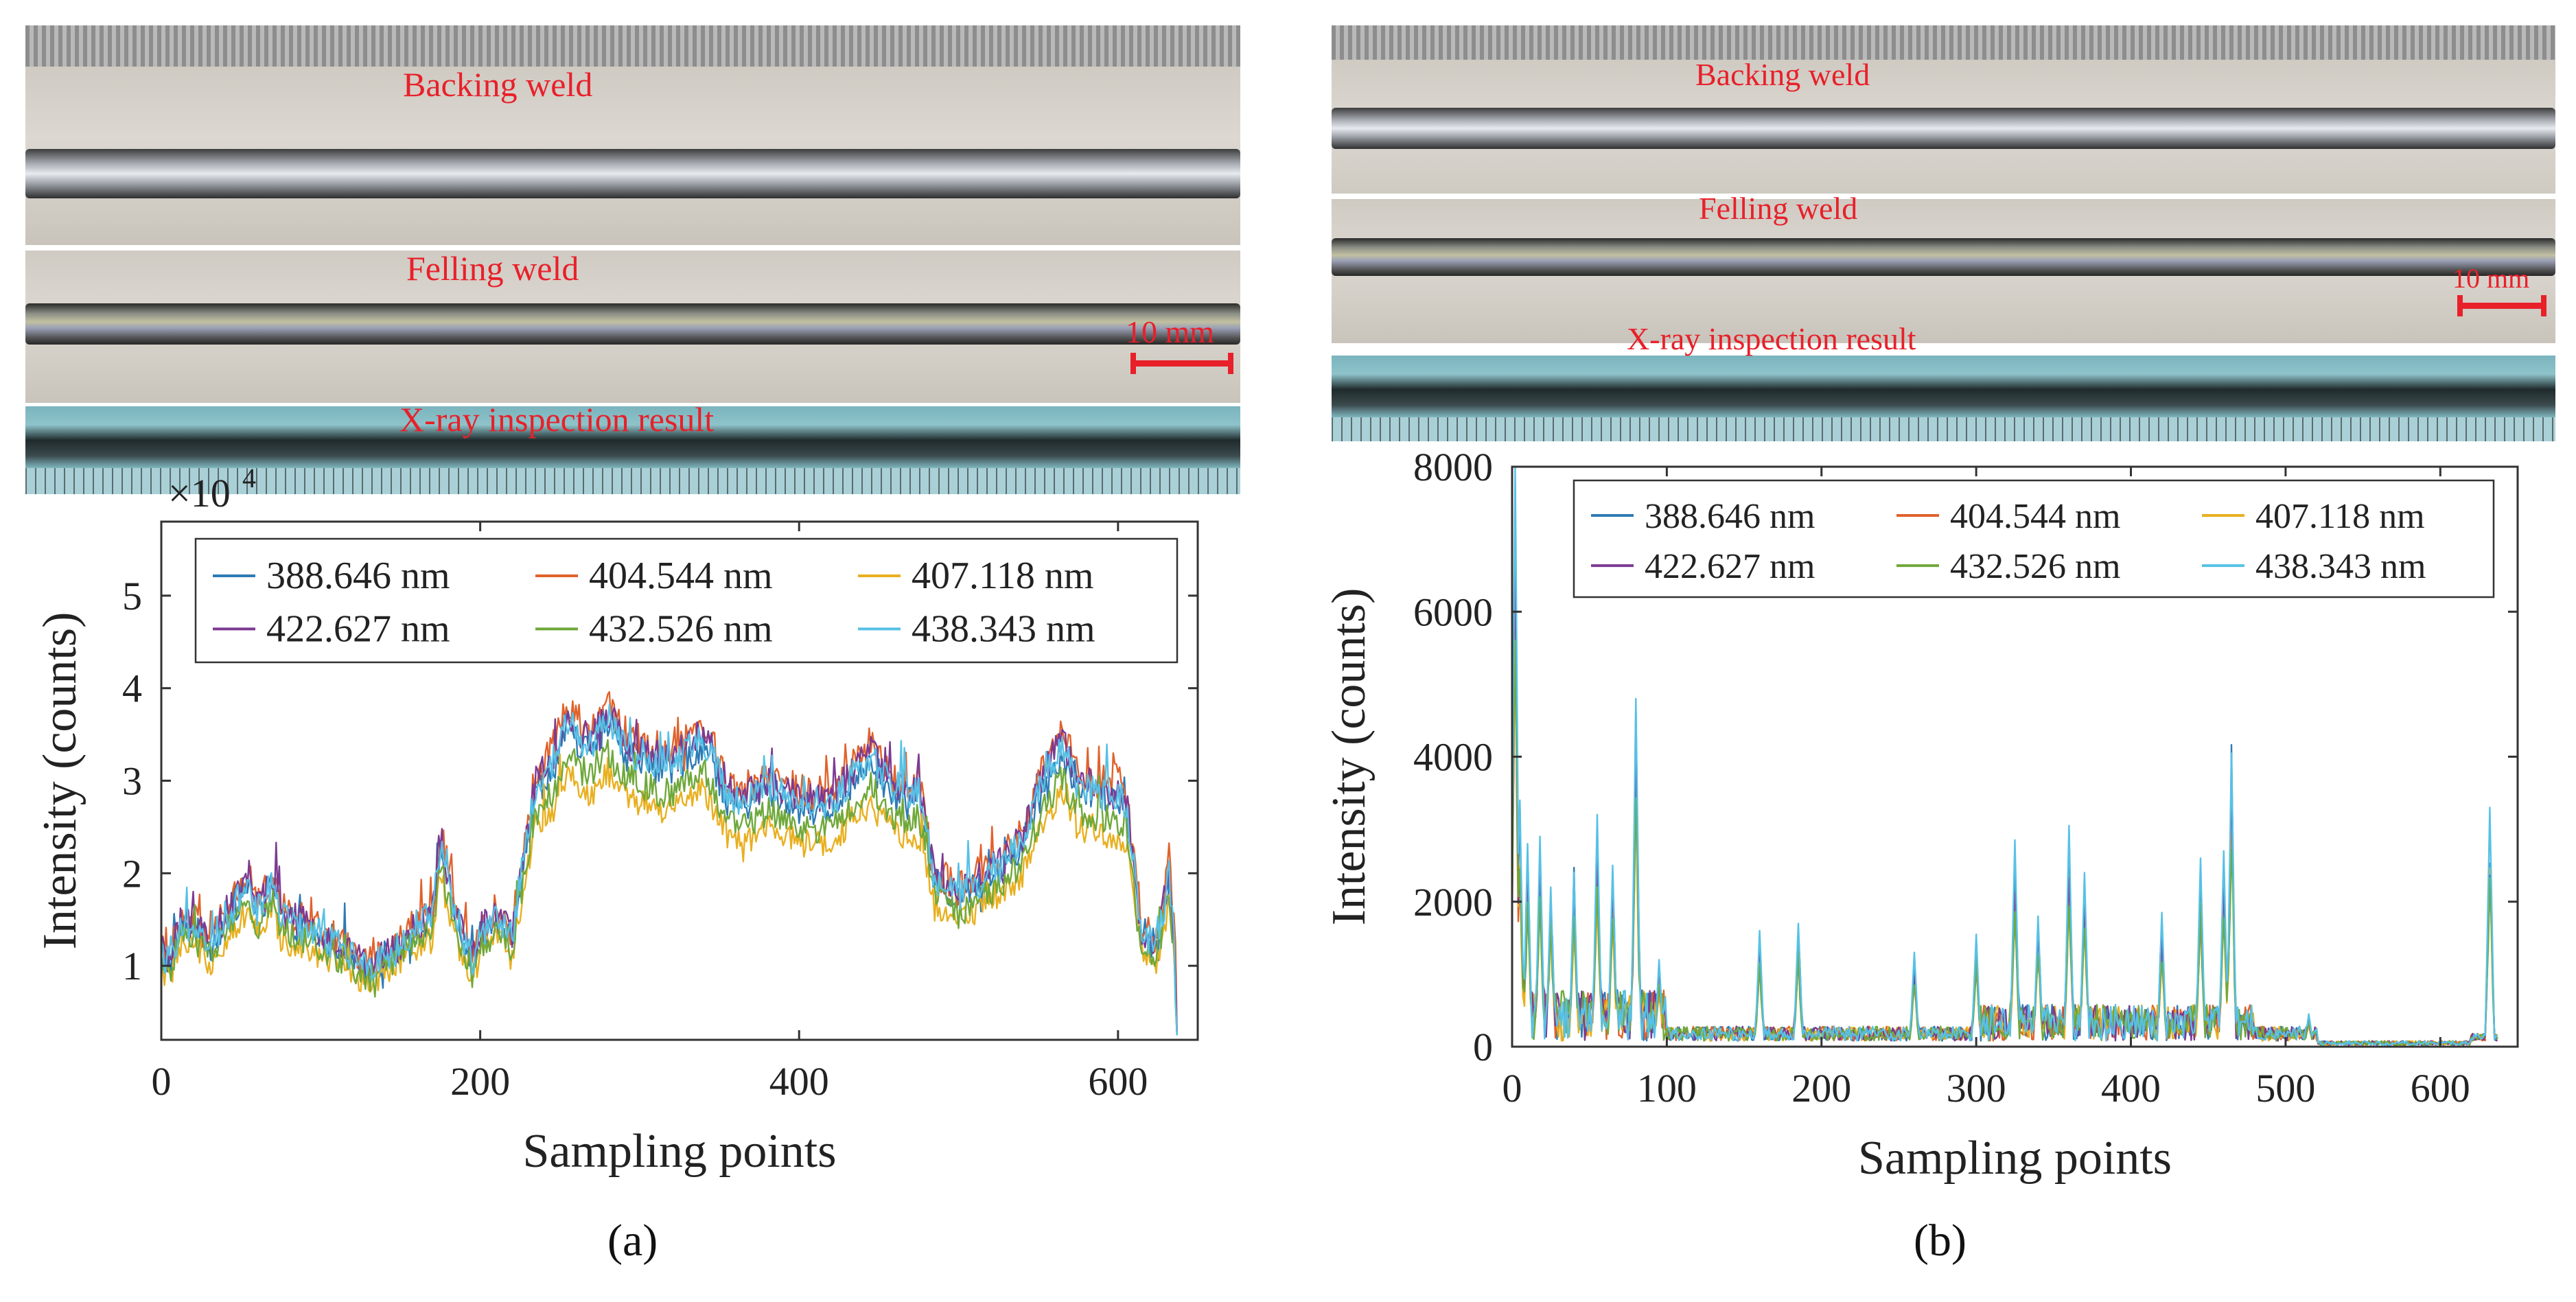 Image resolution: width=2576 pixels, height=1302 pixels. What do you see at coordinates (1483, 1047) in the screenshot?
I see `y-tick-label: 0` at bounding box center [1483, 1047].